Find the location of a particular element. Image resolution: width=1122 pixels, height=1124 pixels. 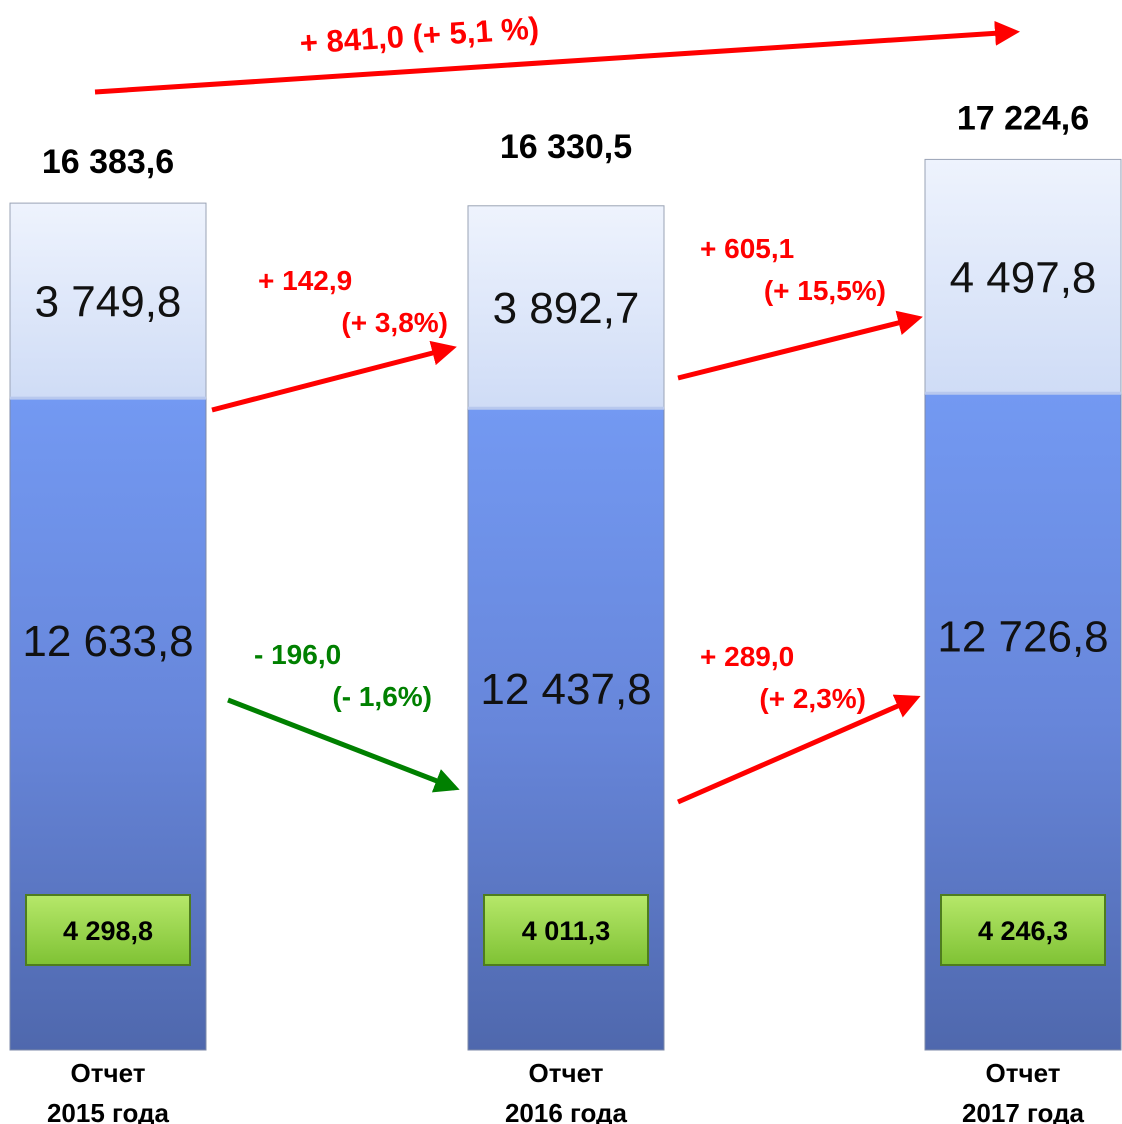

top-segment-label-1: 3 892,7 is located at coordinates (566, 308).